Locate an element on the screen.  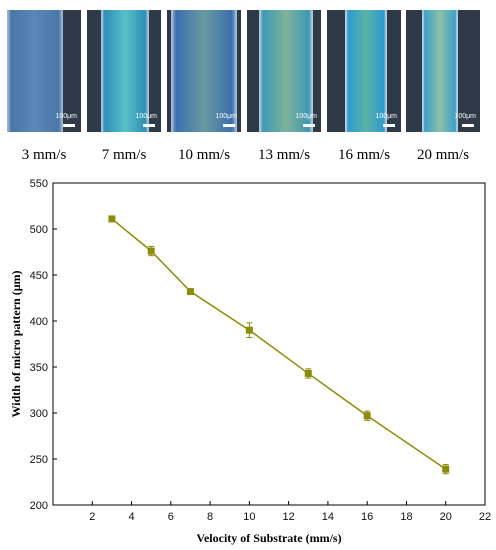
x-tick-label: 10 is located at coordinates (249, 517).